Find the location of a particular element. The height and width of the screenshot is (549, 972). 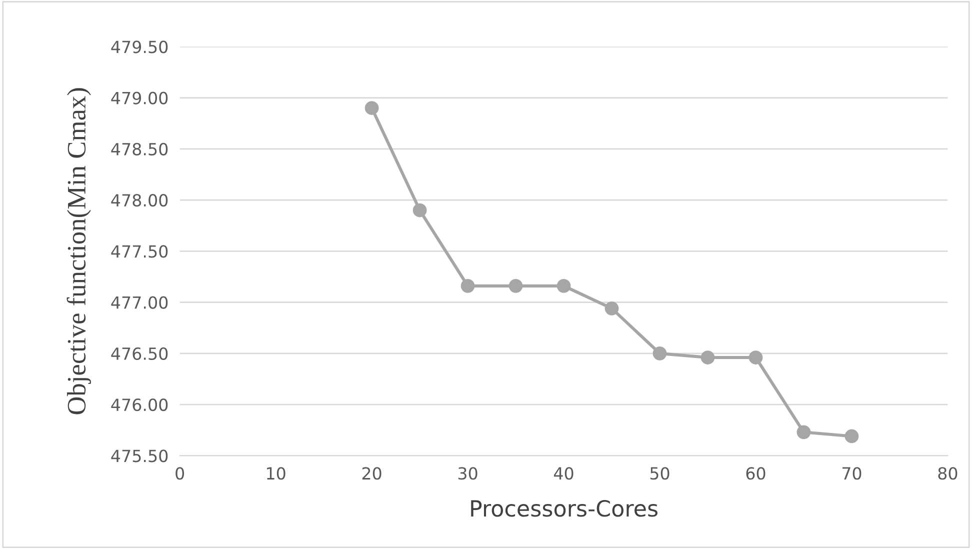

x-tick-label: 20 is located at coordinates (372, 473).